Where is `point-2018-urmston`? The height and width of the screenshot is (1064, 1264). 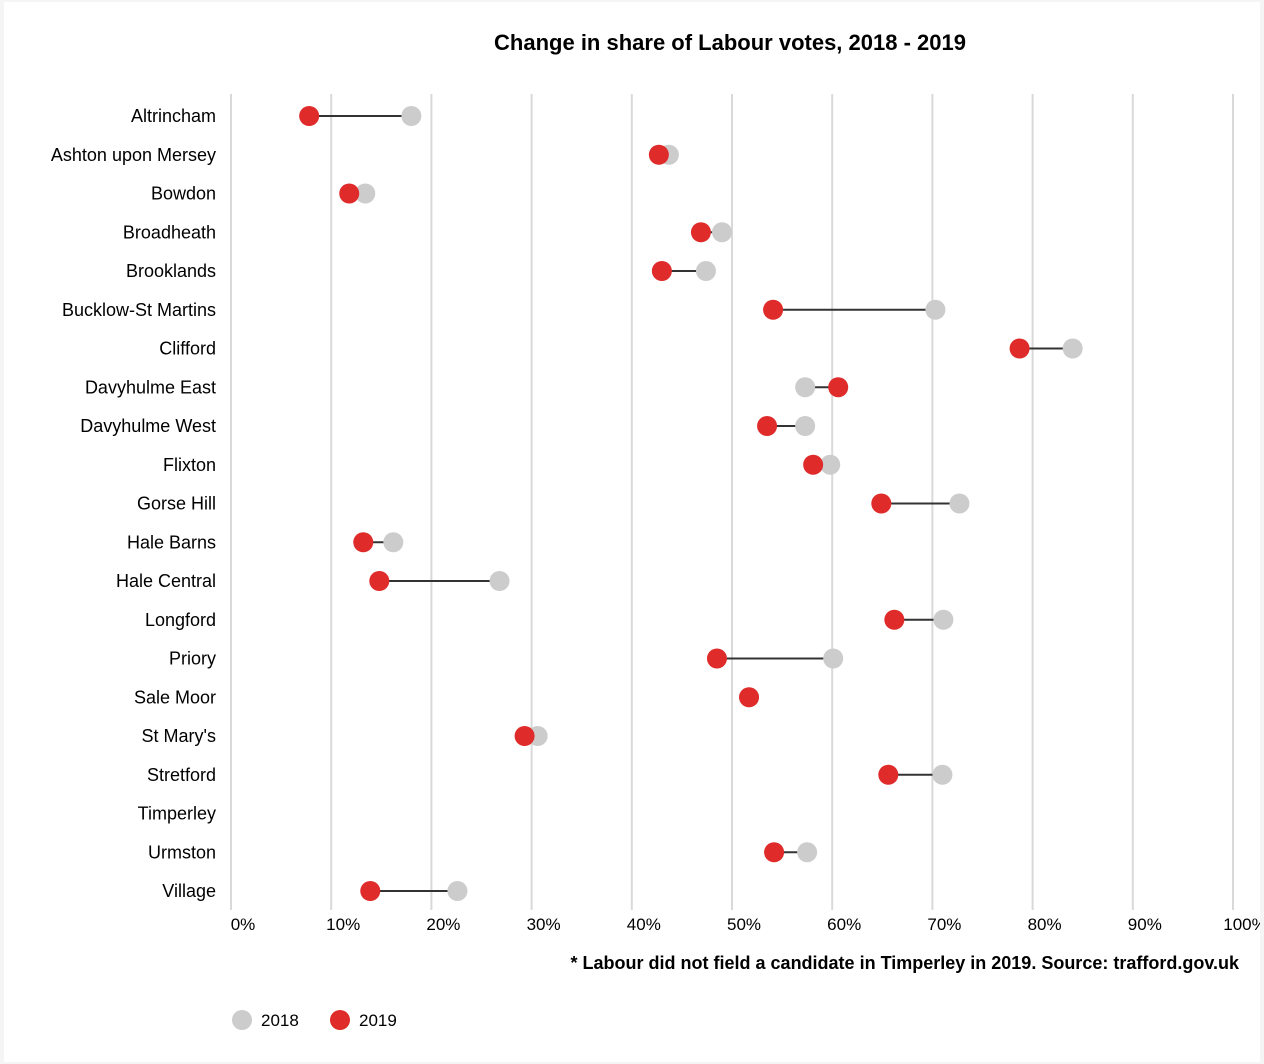 point-2018-urmston is located at coordinates (807, 852).